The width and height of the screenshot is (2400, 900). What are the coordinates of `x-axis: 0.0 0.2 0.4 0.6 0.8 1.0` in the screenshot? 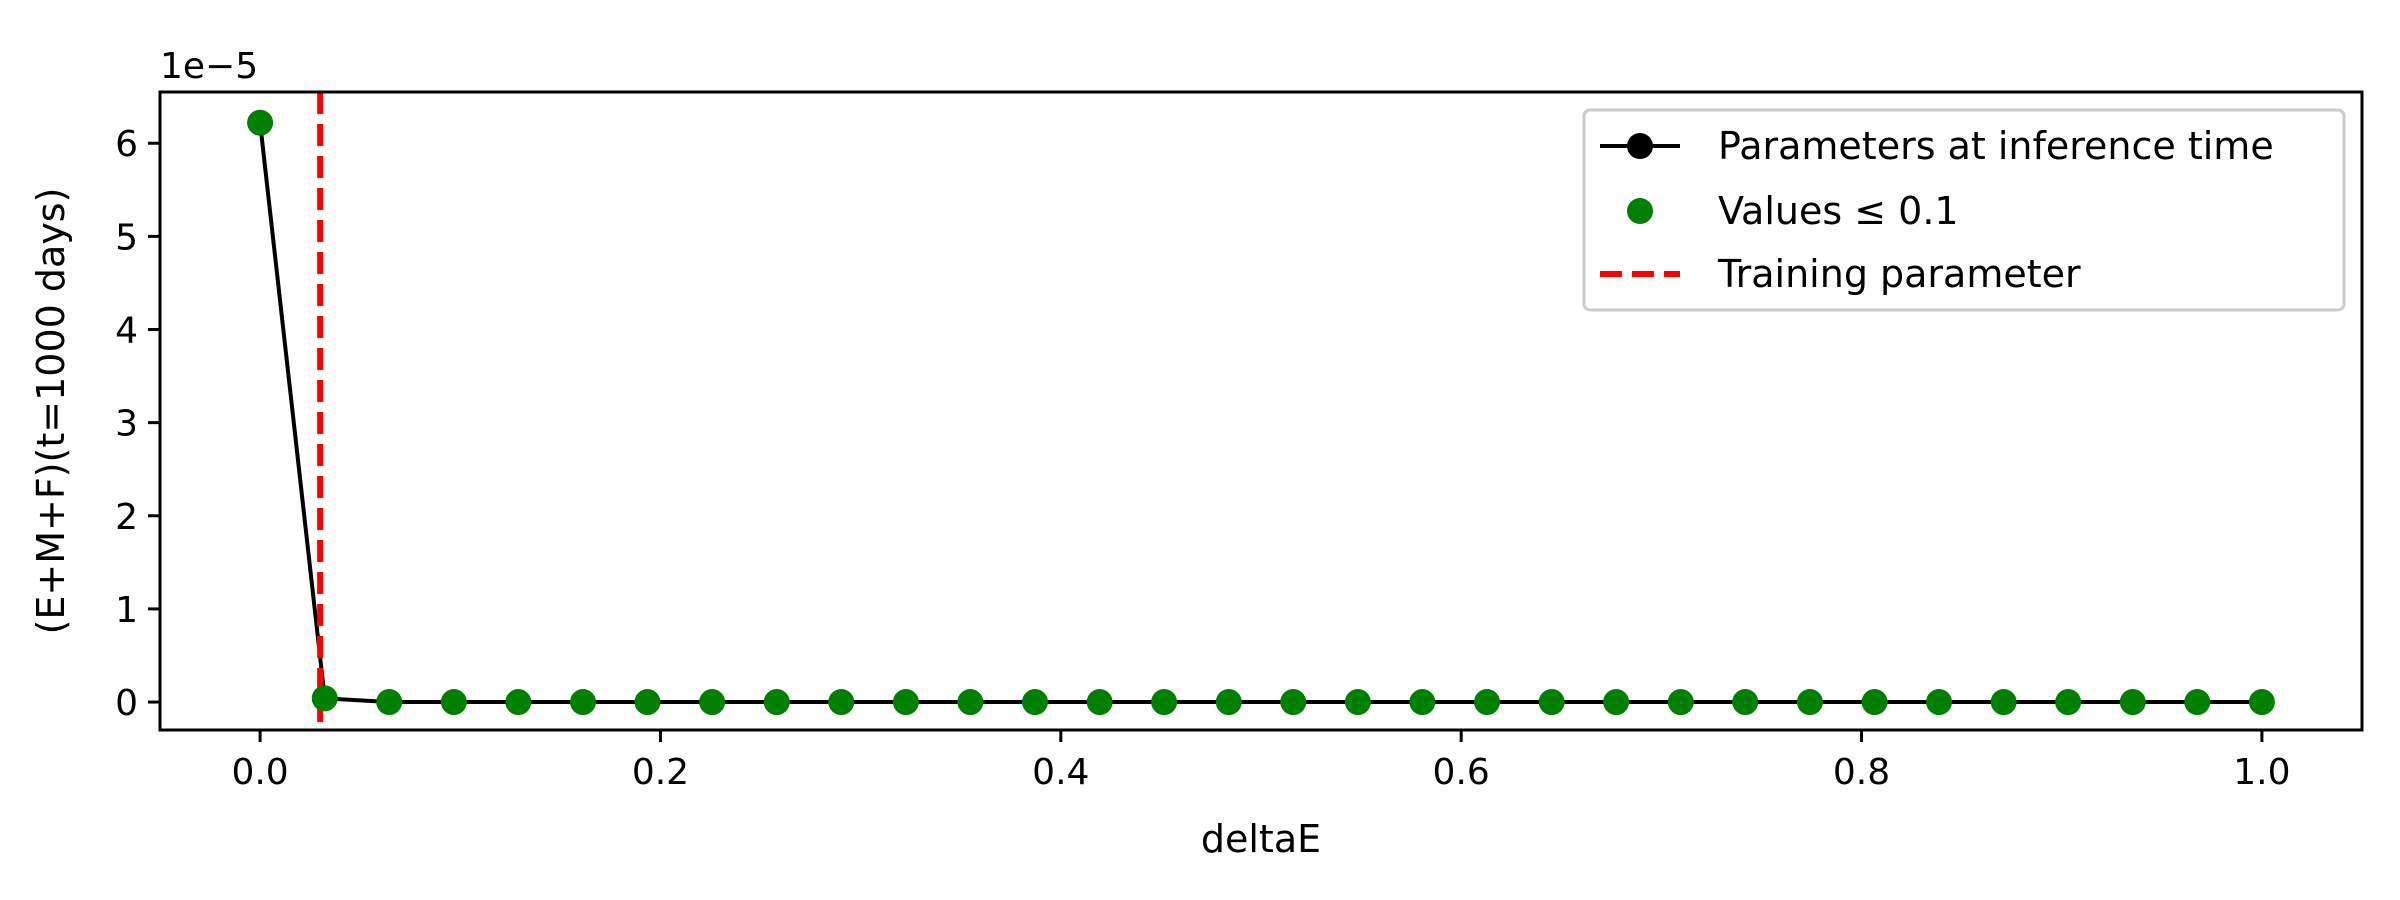 It's located at (1261, 761).